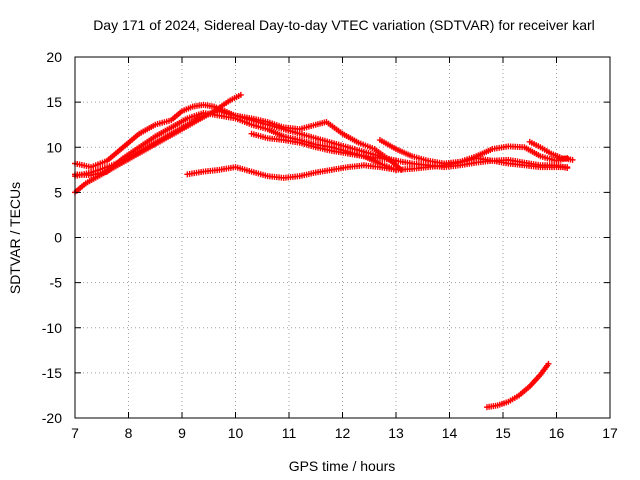  Describe the element at coordinates (236, 433) in the screenshot. I see `x-tick-label: 10` at that location.